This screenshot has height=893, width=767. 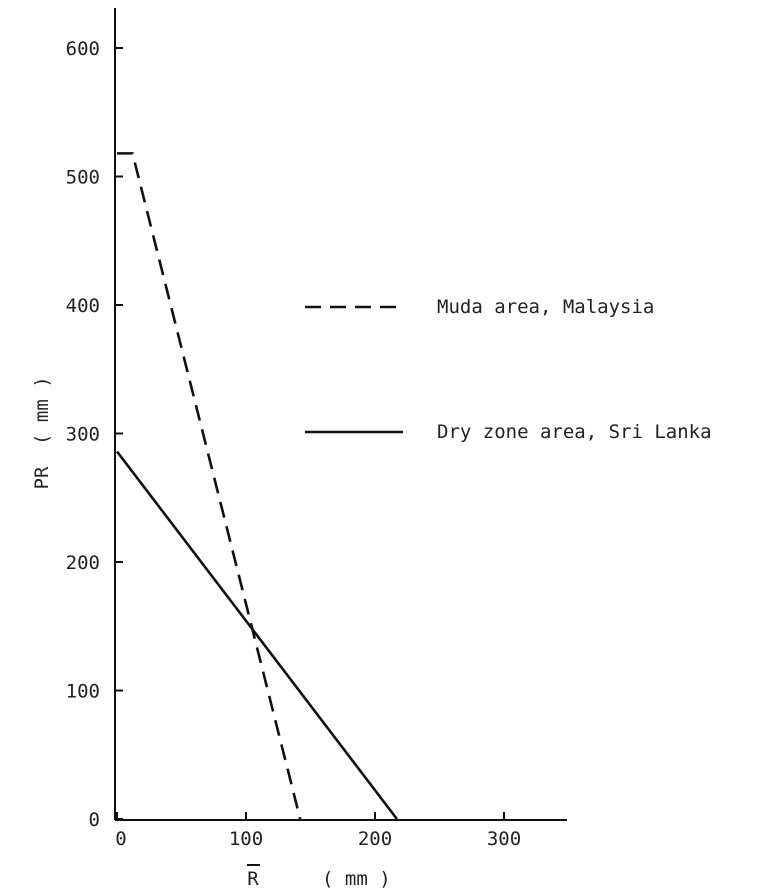 I want to click on y-tick-label: 0, so click(x=94, y=820).